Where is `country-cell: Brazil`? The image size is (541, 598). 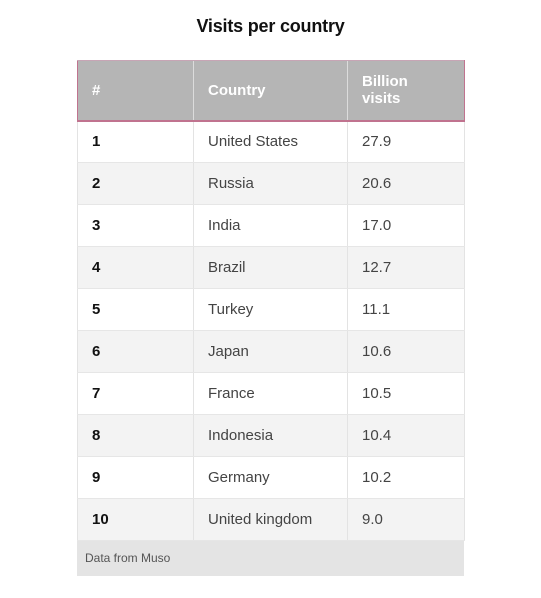
country-cell: Brazil is located at coordinates (270, 267).